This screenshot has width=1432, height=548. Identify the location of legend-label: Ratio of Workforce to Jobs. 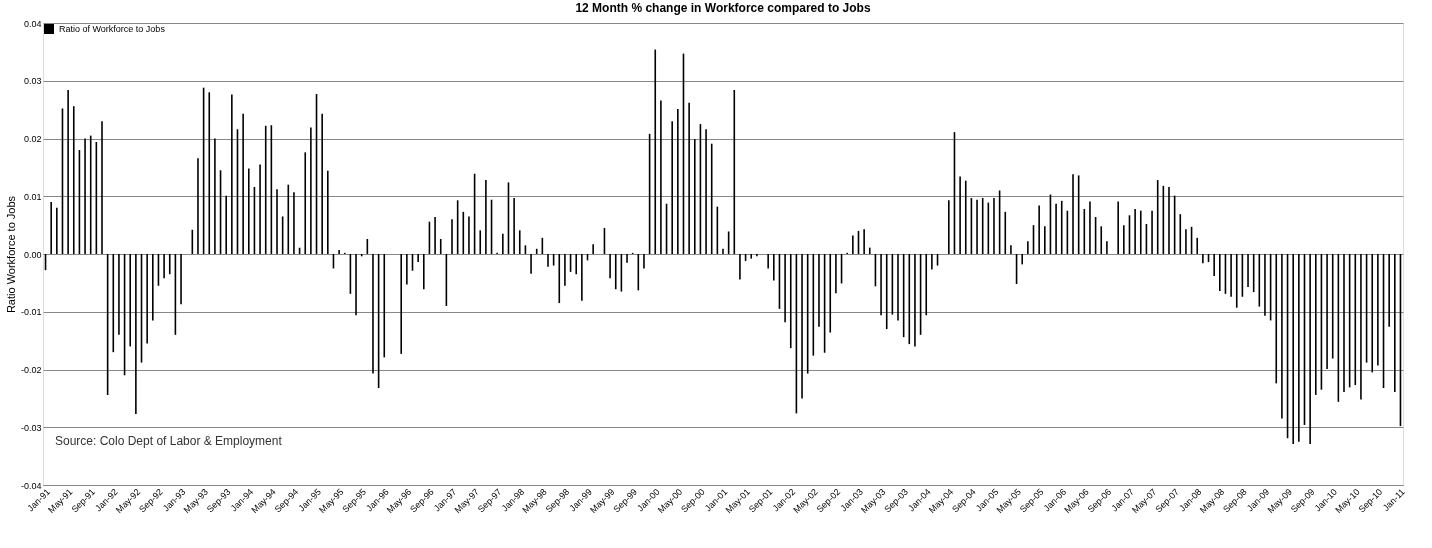
(112, 29).